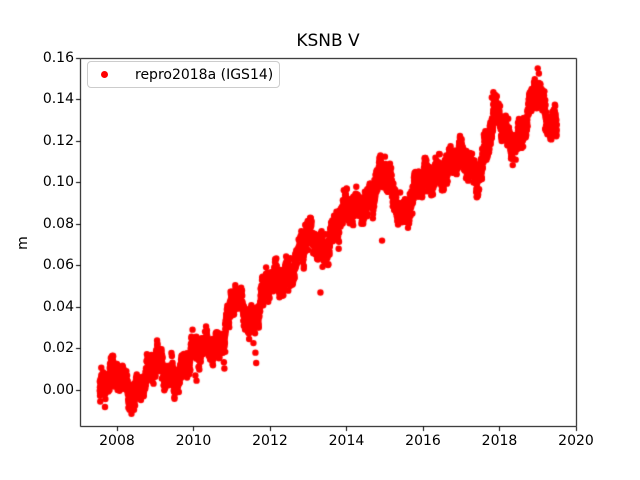 Image resolution: width=640 pixels, height=480 pixels. I want to click on legend-label: repro2018a (IGS14), so click(204, 74).